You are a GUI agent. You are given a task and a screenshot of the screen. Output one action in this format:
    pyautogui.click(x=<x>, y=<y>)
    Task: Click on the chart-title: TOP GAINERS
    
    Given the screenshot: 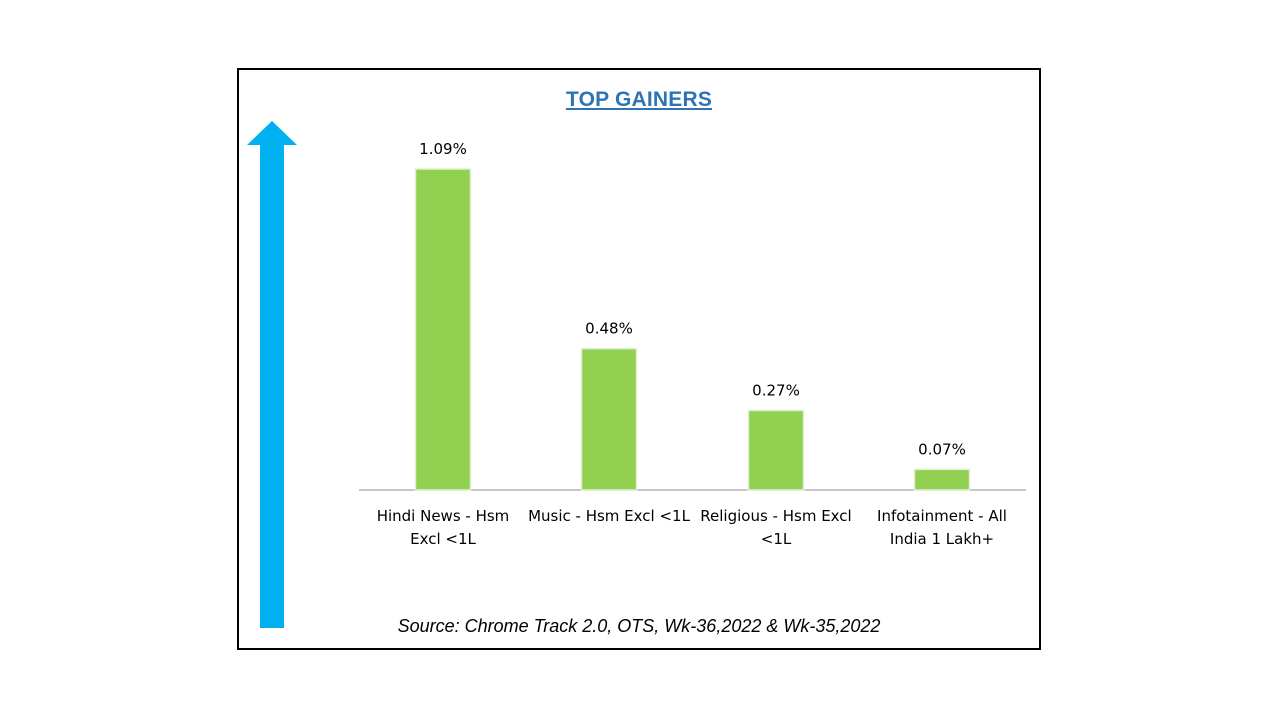 What is the action you would take?
    pyautogui.click(x=639, y=99)
    